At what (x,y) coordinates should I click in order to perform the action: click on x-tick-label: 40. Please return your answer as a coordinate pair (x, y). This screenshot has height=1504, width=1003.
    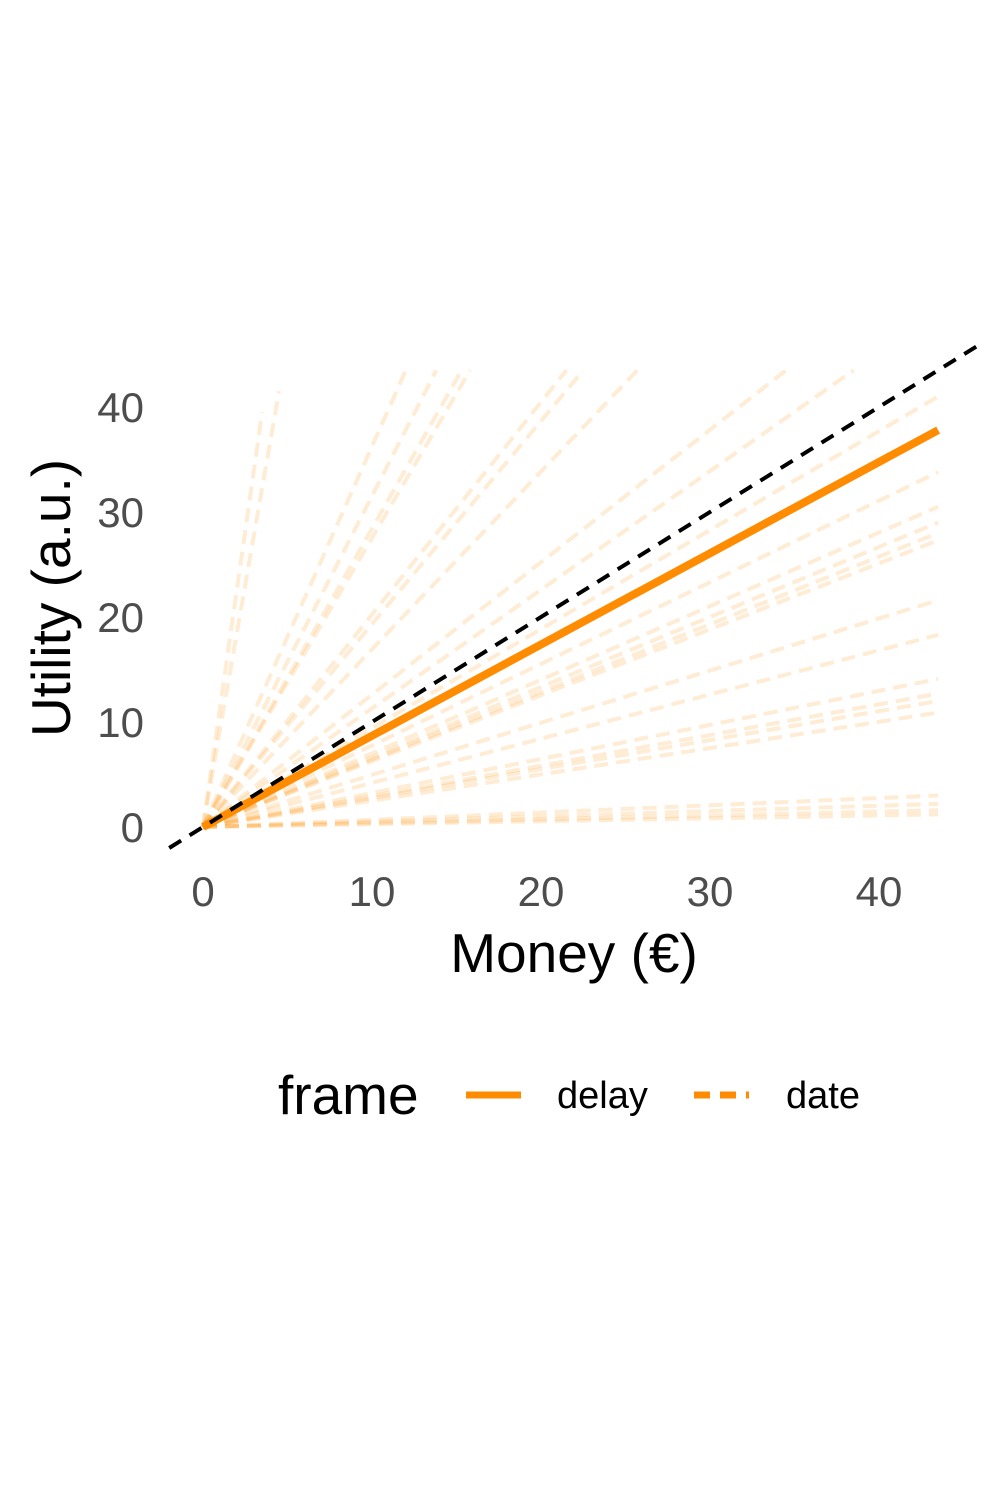
    Looking at the image, I should click on (879, 891).